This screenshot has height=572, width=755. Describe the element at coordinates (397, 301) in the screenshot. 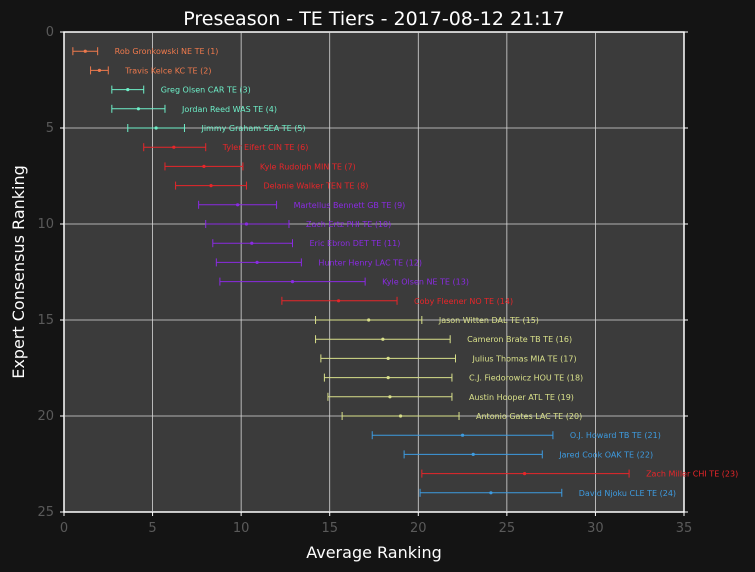

I see `player-mark: Coby Fleener NO TE (14)` at that location.